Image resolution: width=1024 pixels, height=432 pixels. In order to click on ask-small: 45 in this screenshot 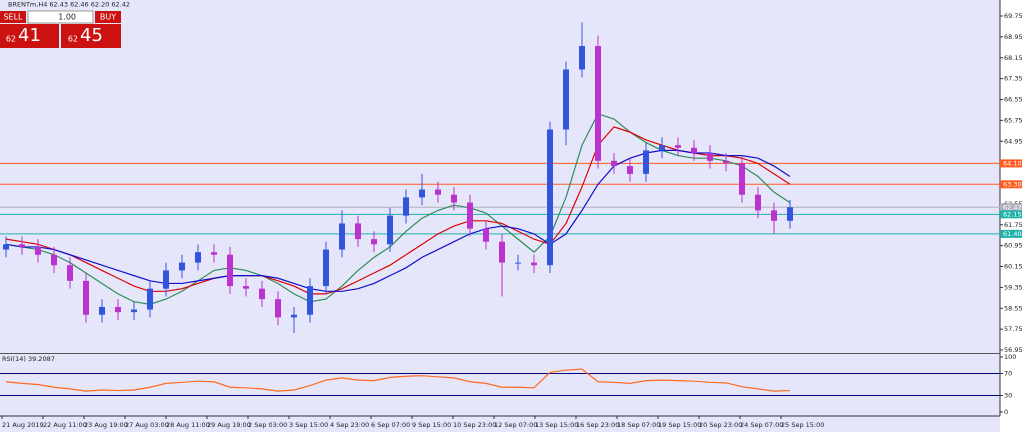, I will do `click(91, 35)`.